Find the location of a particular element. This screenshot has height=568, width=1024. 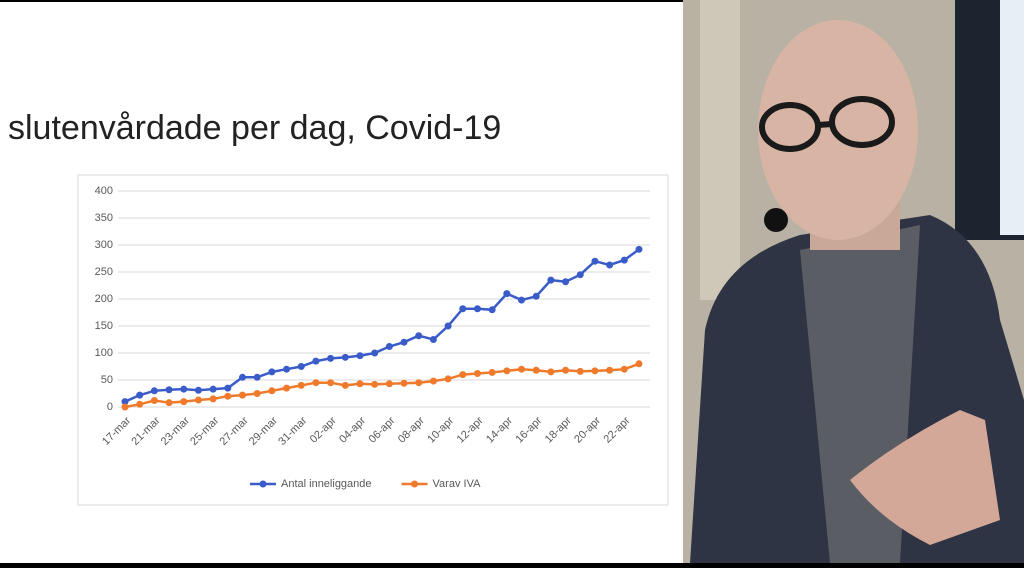

wall-panel is located at coordinates (720, 150).